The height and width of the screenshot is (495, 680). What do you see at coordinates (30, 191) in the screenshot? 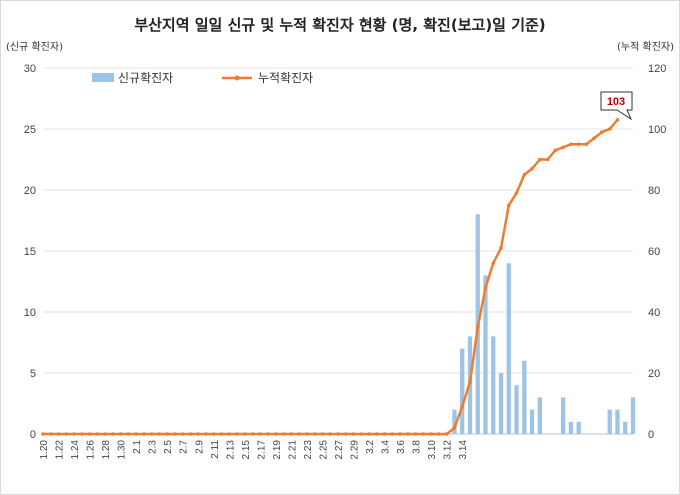
I see `y-left-tick-label: 20` at bounding box center [30, 191].